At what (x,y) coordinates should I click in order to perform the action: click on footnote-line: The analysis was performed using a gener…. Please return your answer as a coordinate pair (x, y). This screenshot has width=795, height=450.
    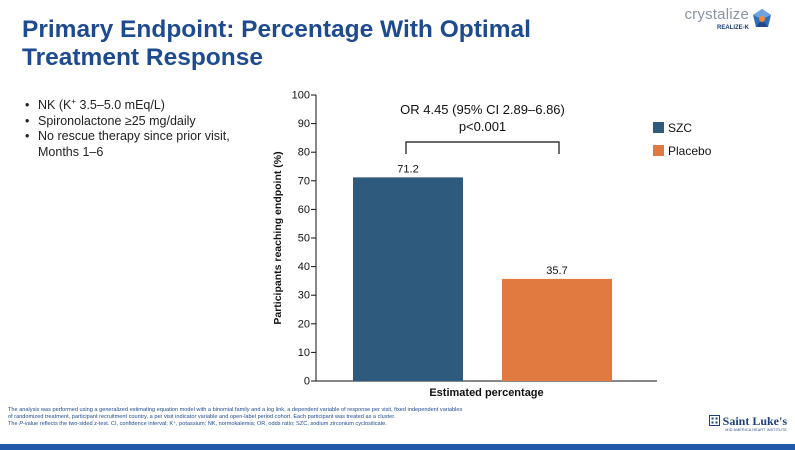
    Looking at the image, I should click on (235, 410).